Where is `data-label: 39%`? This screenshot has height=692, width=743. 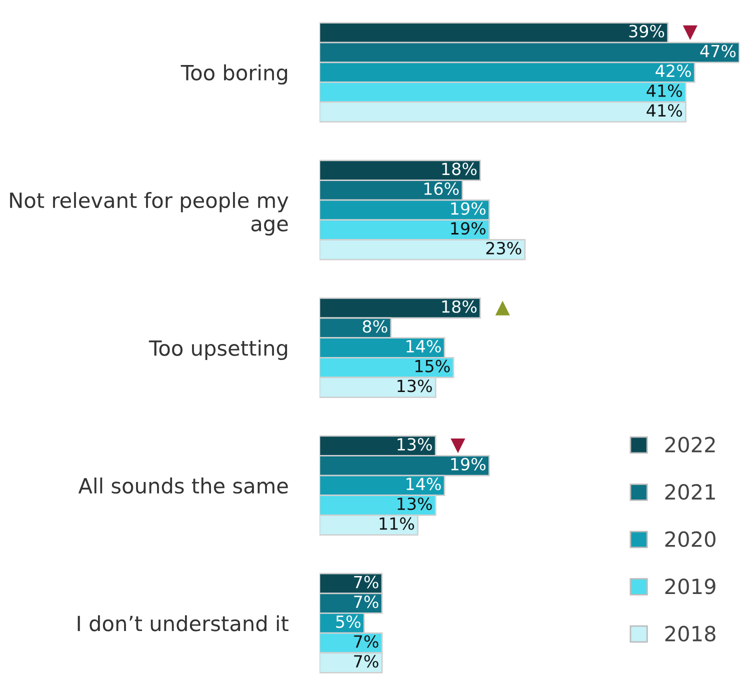
data-label: 39% is located at coordinates (646, 31).